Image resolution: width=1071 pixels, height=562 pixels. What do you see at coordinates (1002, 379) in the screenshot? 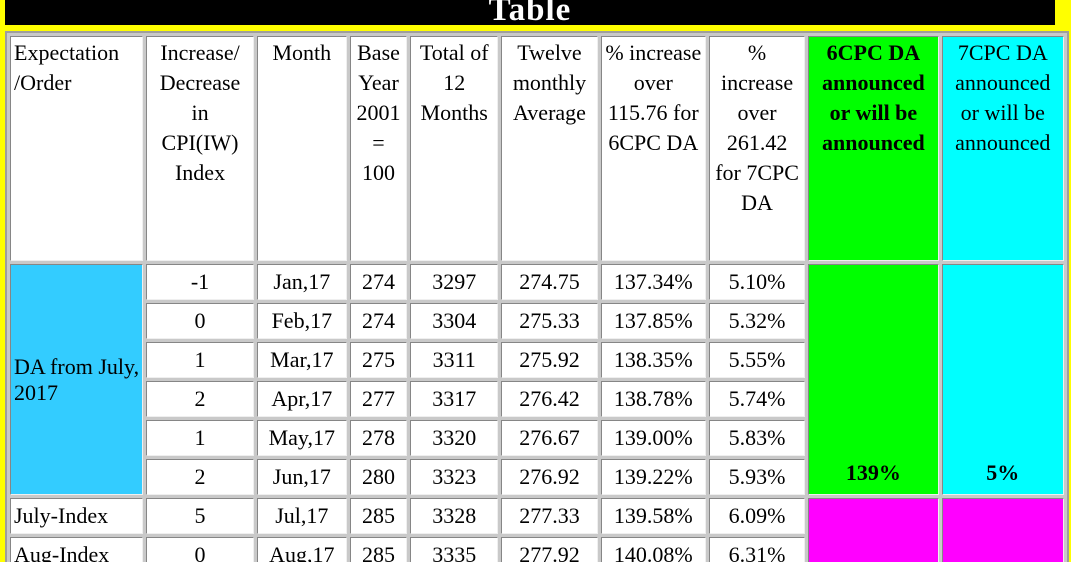
I see `cell-7cpc-da-value: 5%` at bounding box center [1002, 379].